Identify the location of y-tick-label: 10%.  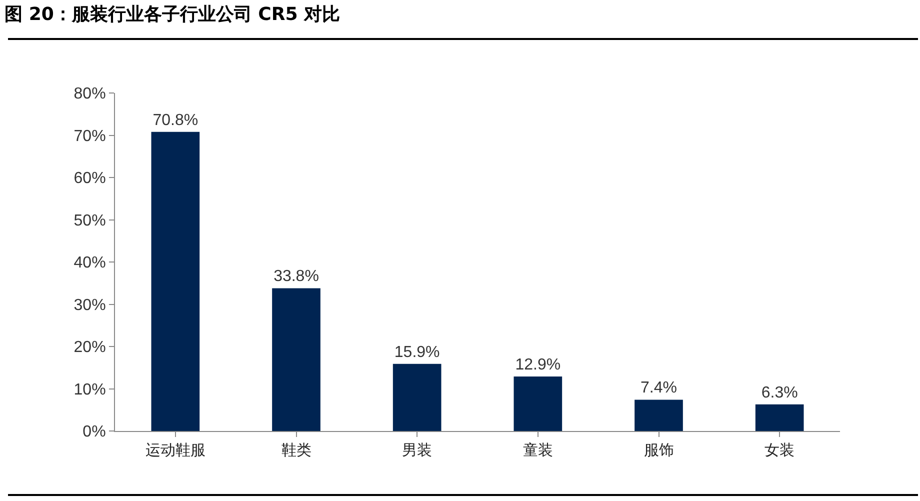
(90, 389).